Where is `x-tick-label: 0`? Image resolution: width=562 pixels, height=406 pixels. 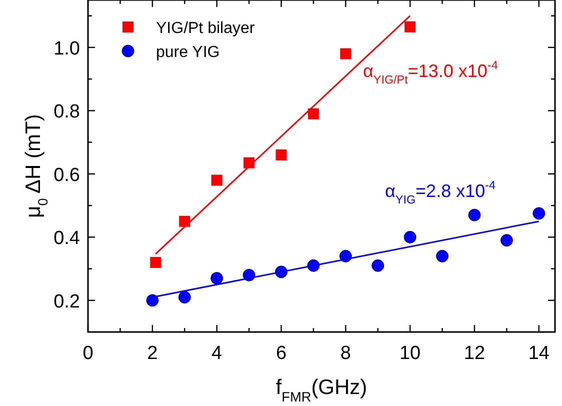
x-tick-label: 0 is located at coordinates (88, 353).